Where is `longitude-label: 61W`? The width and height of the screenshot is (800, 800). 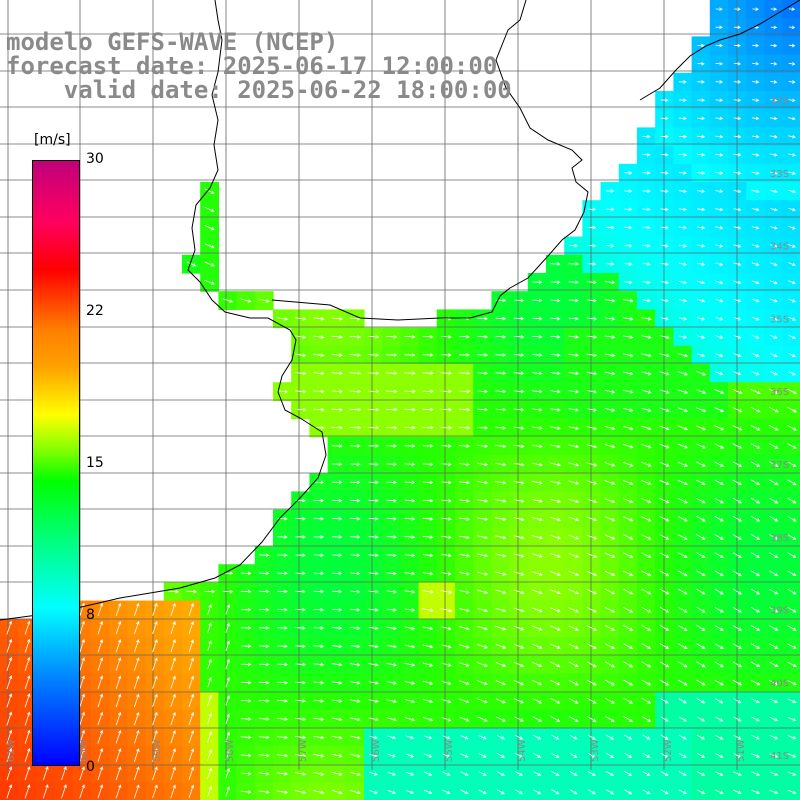
longitude-label: 61W is located at coordinates (11, 750).